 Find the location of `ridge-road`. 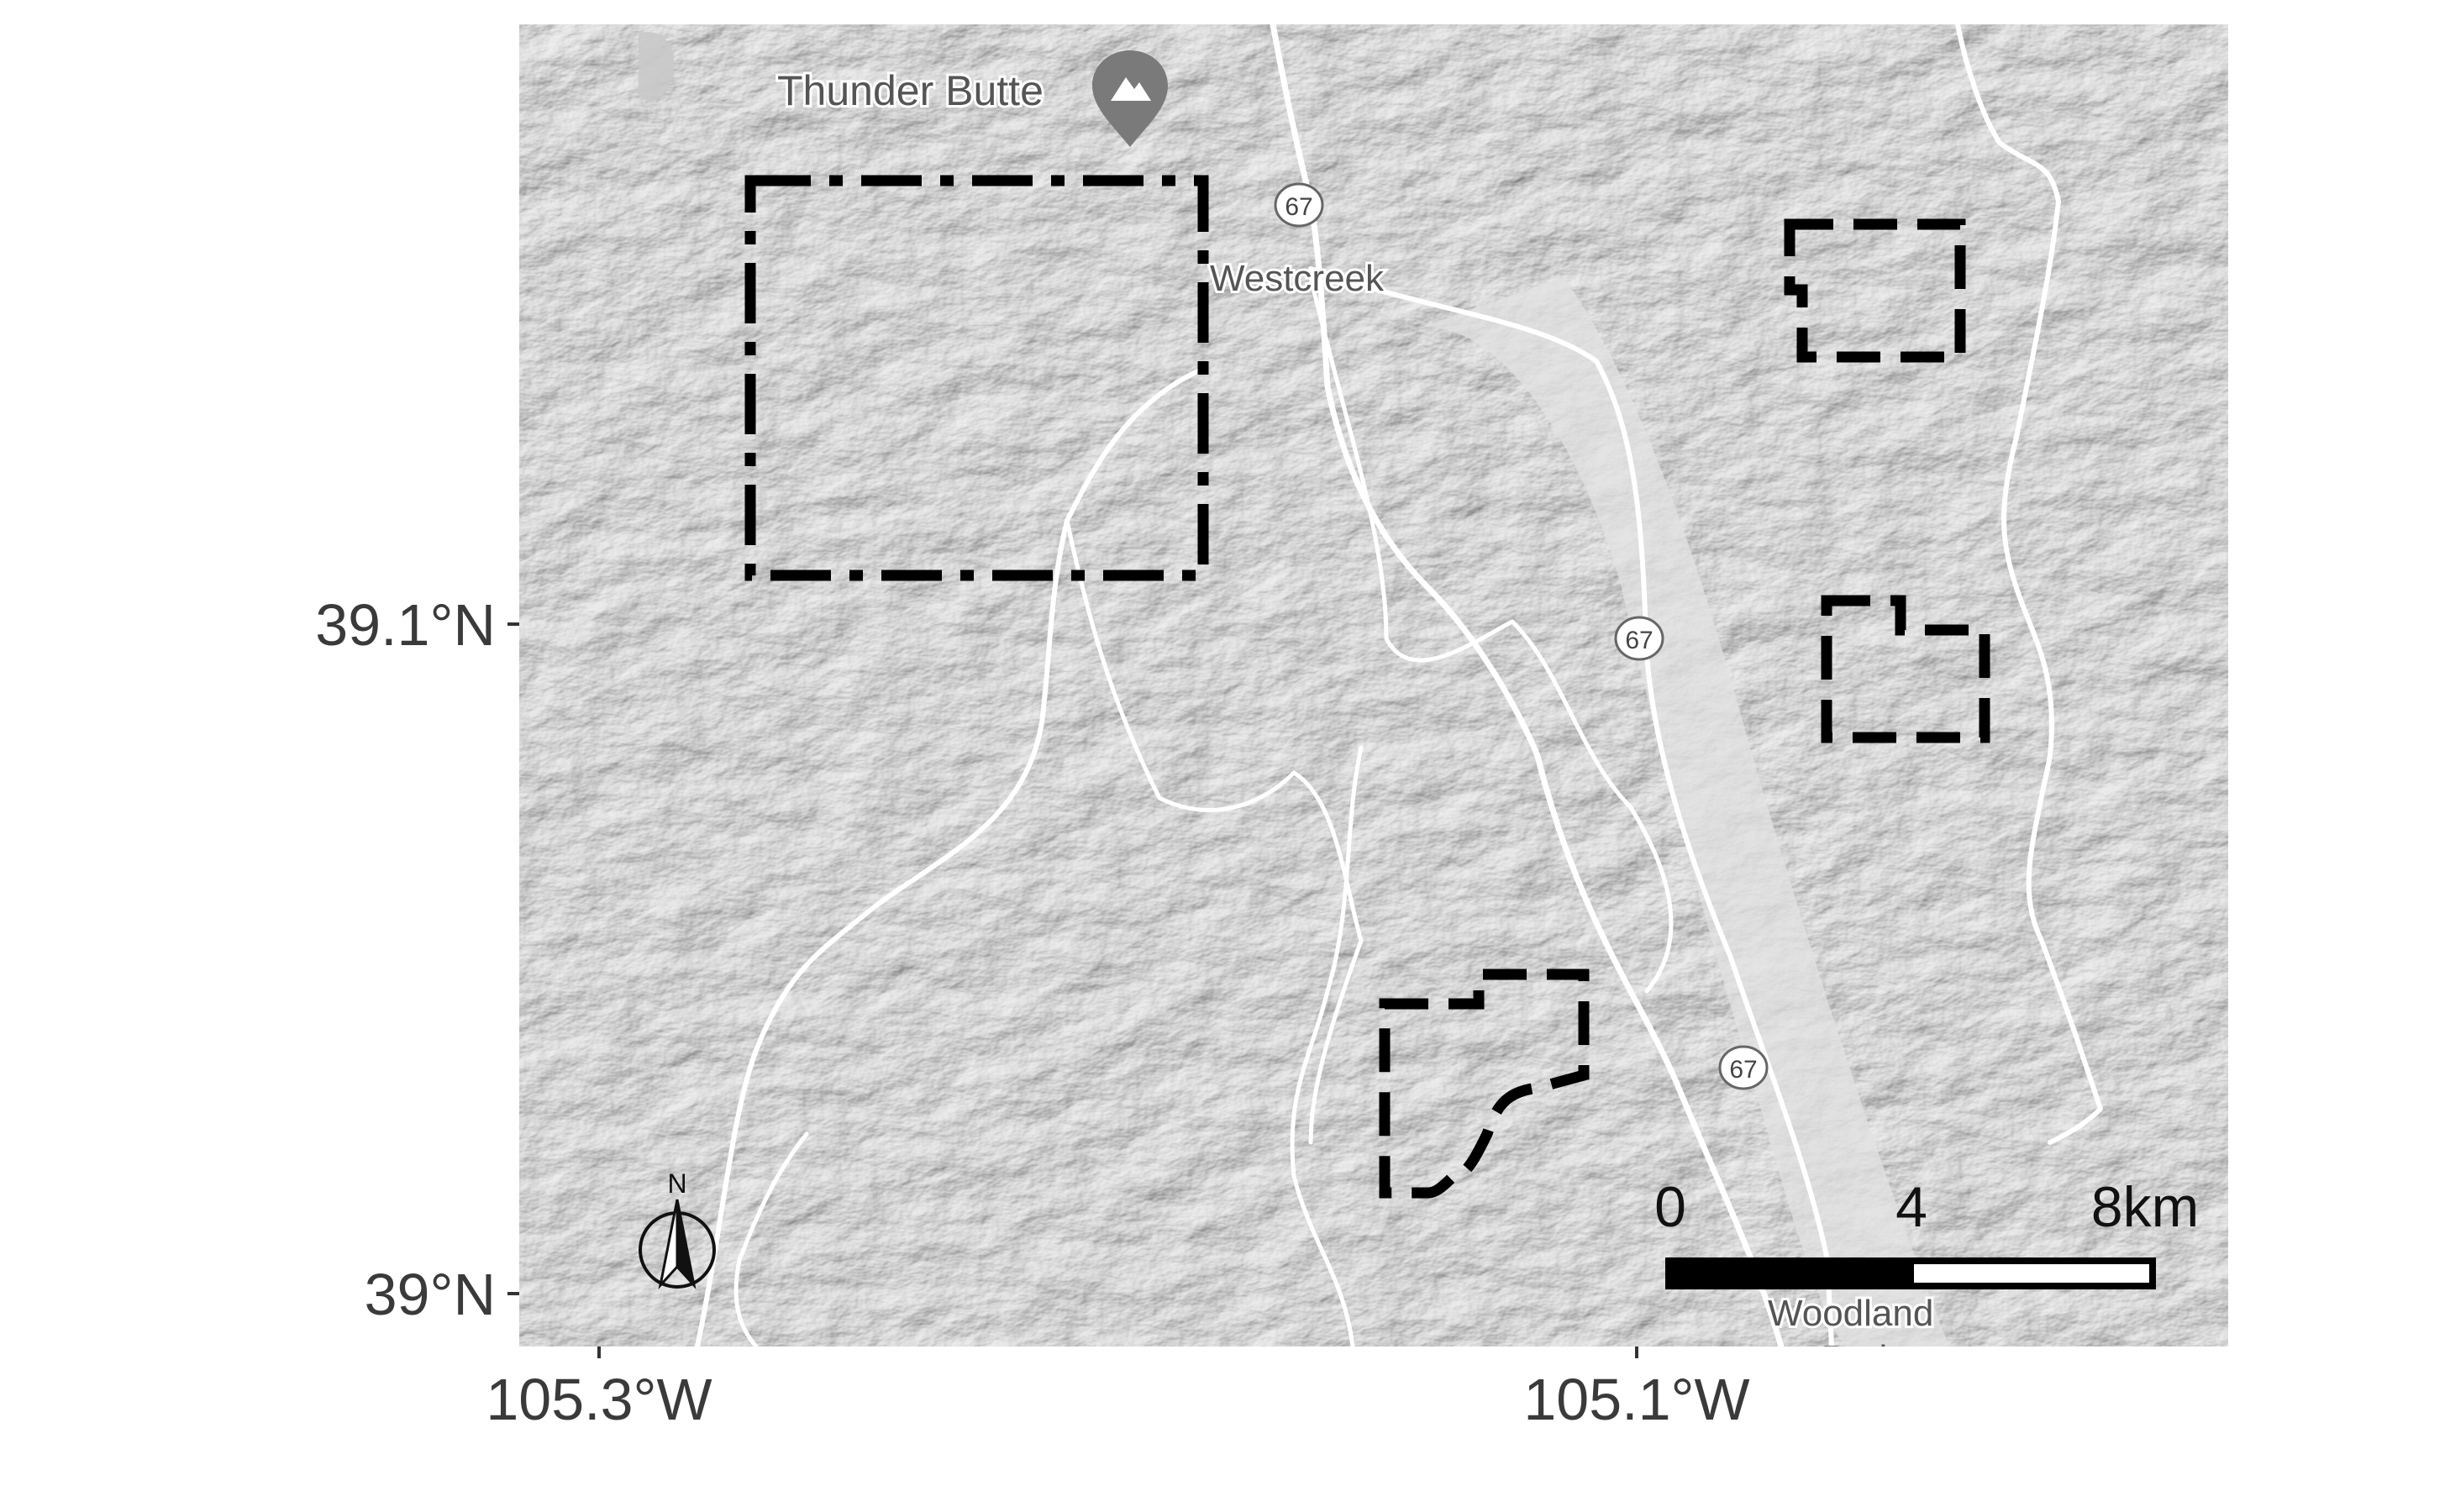

ridge-road is located at coordinates (1491, 634).